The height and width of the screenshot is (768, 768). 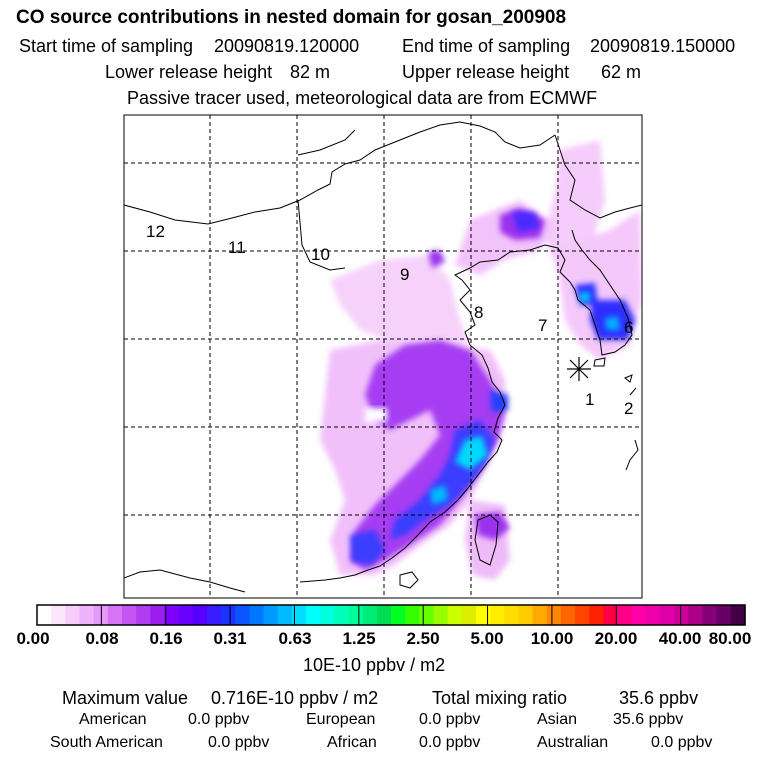 What do you see at coordinates (106, 46) in the screenshot?
I see `start-time-label: Start time of sampling` at bounding box center [106, 46].